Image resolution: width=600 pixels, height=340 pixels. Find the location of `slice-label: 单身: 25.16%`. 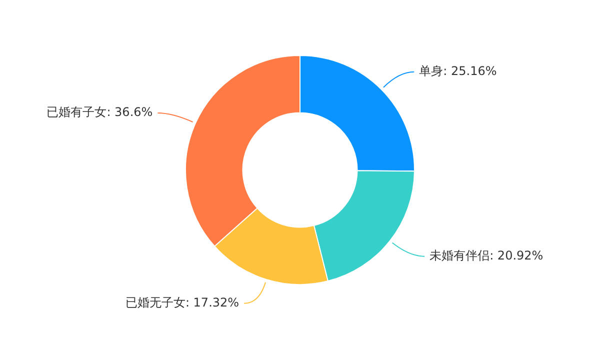

slice-label: 单身: 25.16% is located at coordinates (458, 71).